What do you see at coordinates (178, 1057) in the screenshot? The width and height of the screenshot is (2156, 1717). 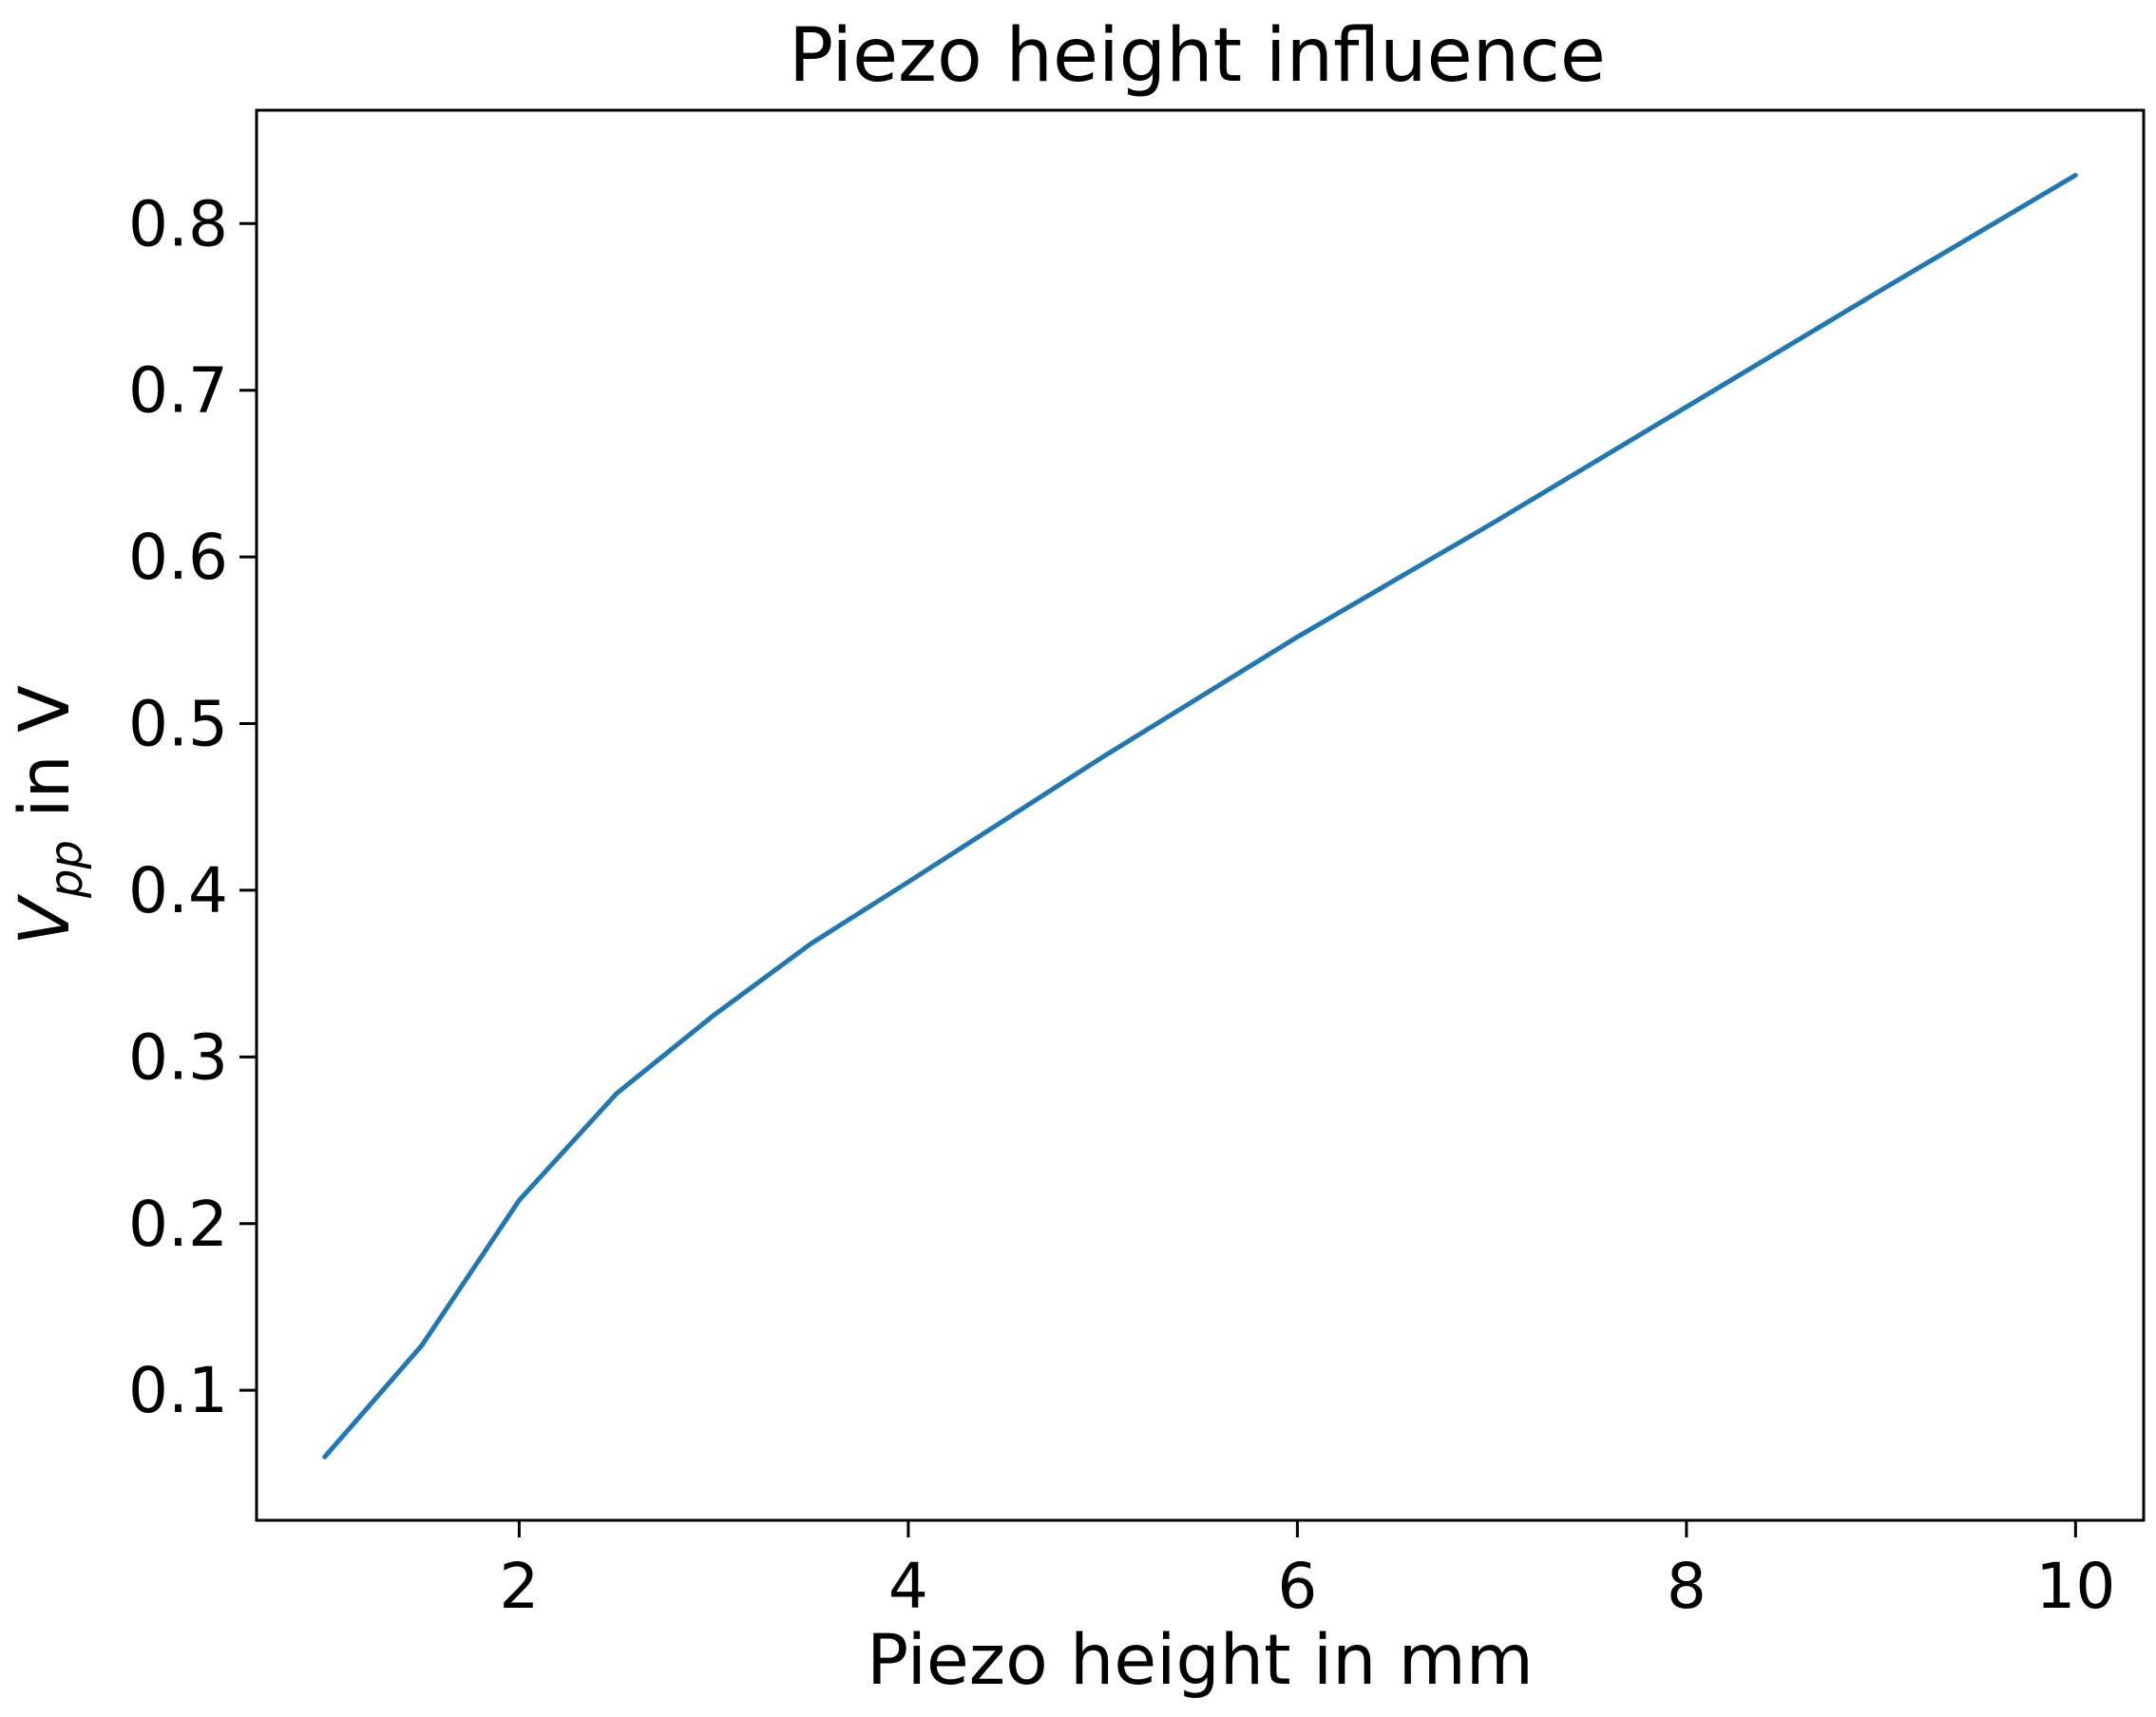 I see `y-tick-label: 0.3` at bounding box center [178, 1057].